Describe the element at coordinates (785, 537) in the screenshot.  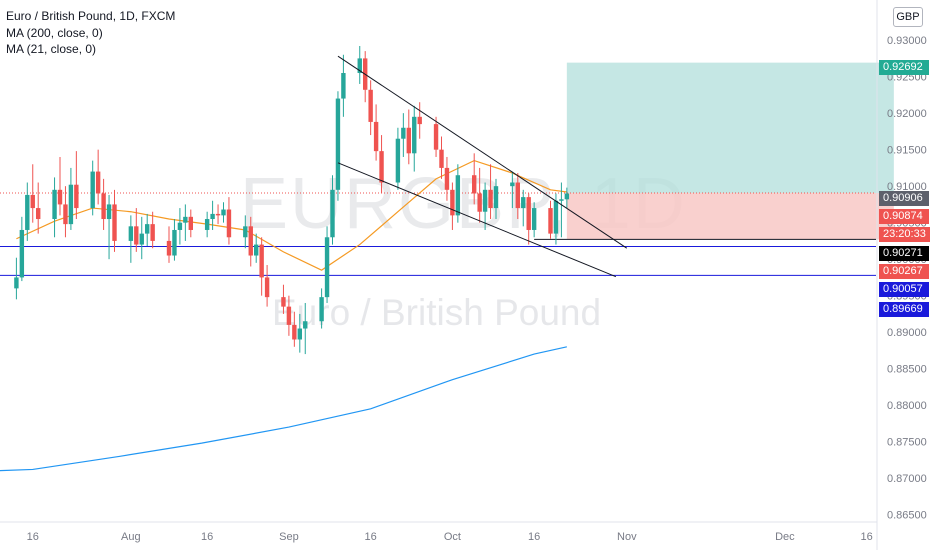
I see `x-tick-label: Dec` at that location.